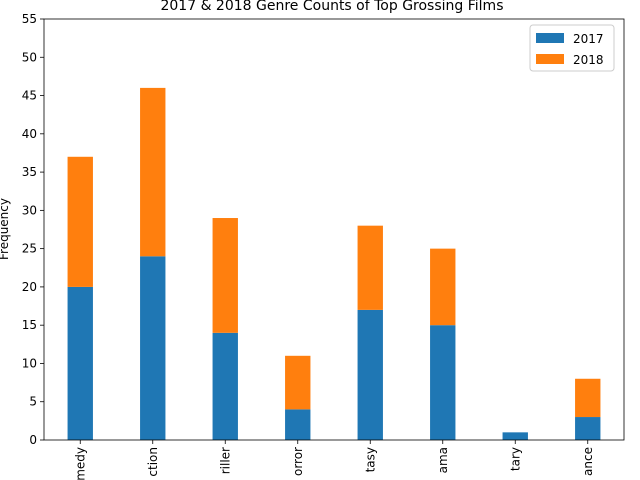 This screenshot has height=480, width=640. I want to click on legend: 2017 2018, so click(572, 48).